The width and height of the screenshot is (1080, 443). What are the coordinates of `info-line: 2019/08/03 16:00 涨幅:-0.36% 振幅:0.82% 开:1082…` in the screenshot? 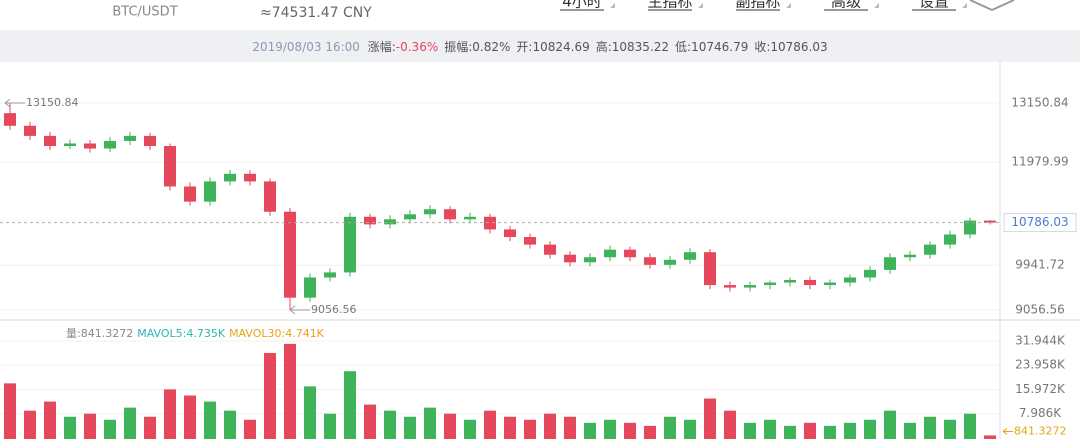 It's located at (539, 46).